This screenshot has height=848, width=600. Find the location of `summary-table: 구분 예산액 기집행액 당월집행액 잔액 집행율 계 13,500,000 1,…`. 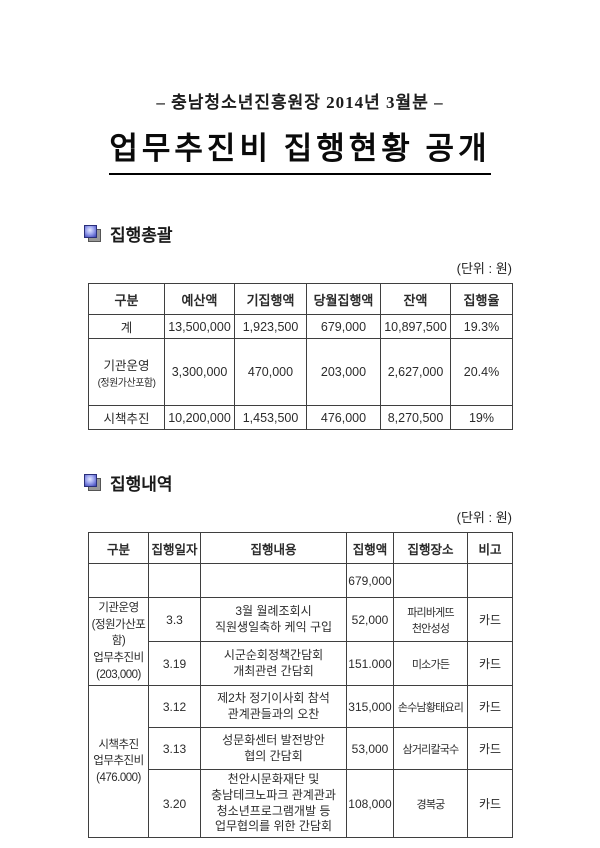

summary-table: 구분 예산액 기집행액 당월집행액 잔액 집행율 계 13,500,000 1,… is located at coordinates (300, 356).